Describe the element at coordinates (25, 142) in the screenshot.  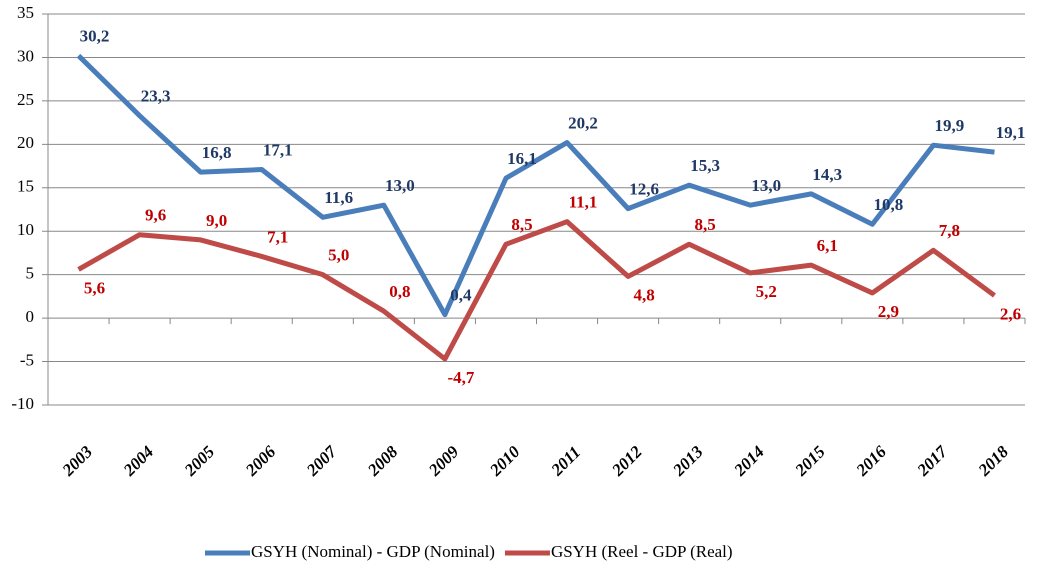
I see `y-tick-label: 20` at that location.